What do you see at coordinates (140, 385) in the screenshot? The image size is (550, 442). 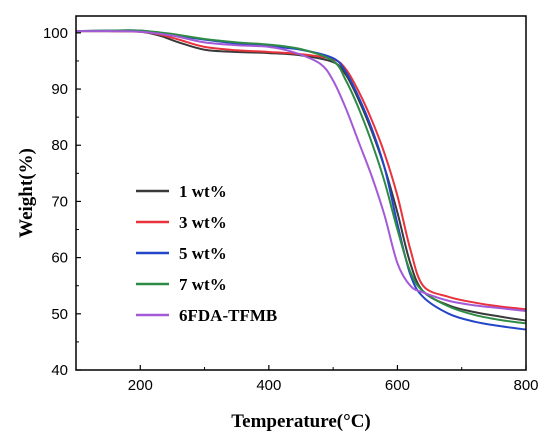 I see `x-tick-label-0: 200` at bounding box center [140, 385].